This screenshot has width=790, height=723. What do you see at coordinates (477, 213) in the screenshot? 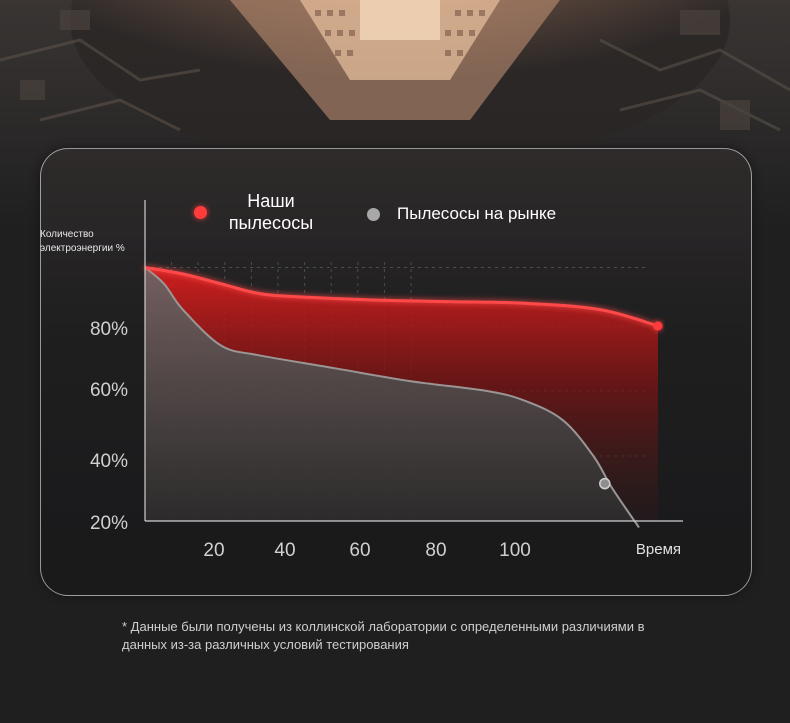
I see `legend-label-market: Пылесосы на рынке` at bounding box center [477, 213].